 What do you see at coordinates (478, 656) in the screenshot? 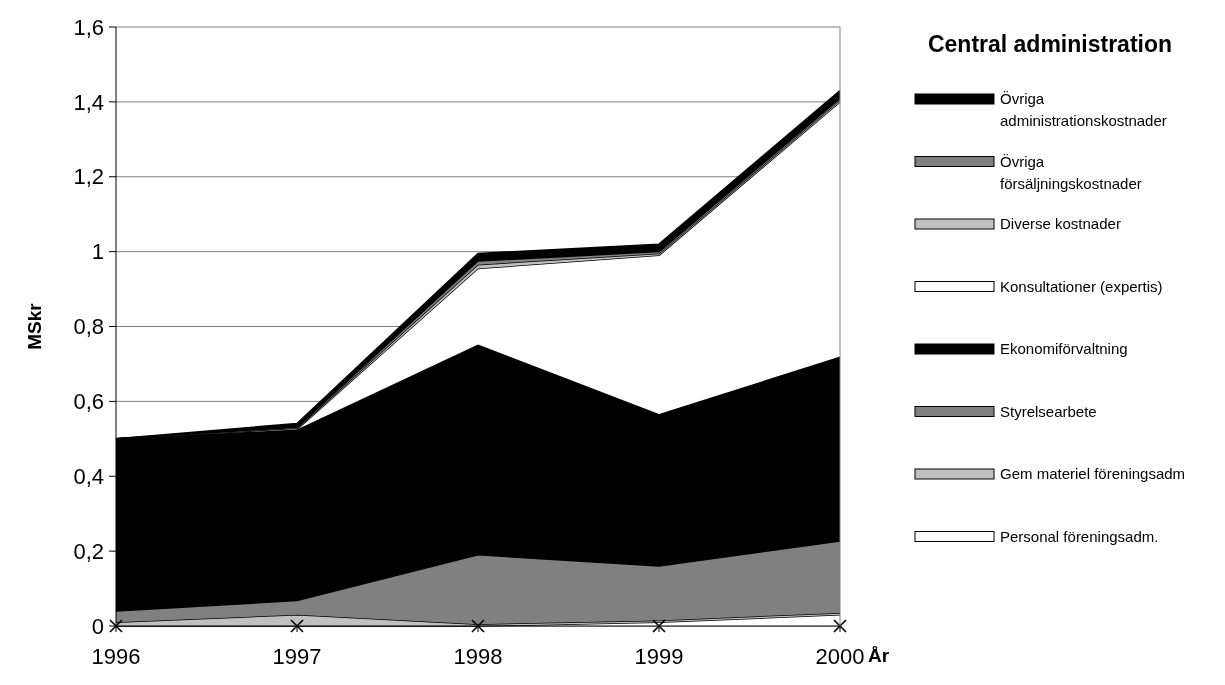
I see `x-tick-label: 1998` at bounding box center [478, 656].